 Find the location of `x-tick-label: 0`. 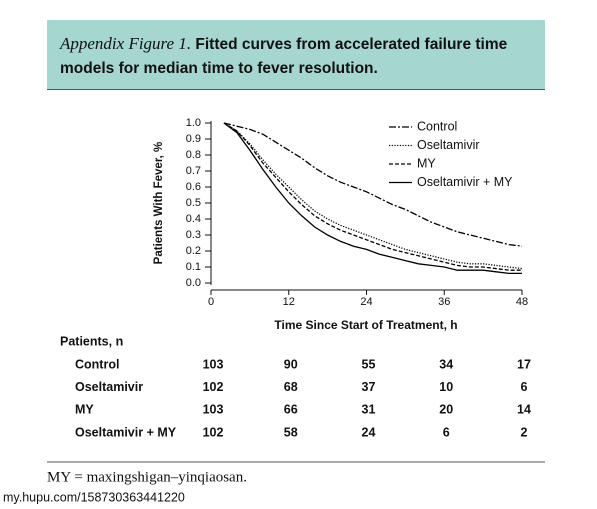

x-tick-label: 0 is located at coordinates (211, 302).